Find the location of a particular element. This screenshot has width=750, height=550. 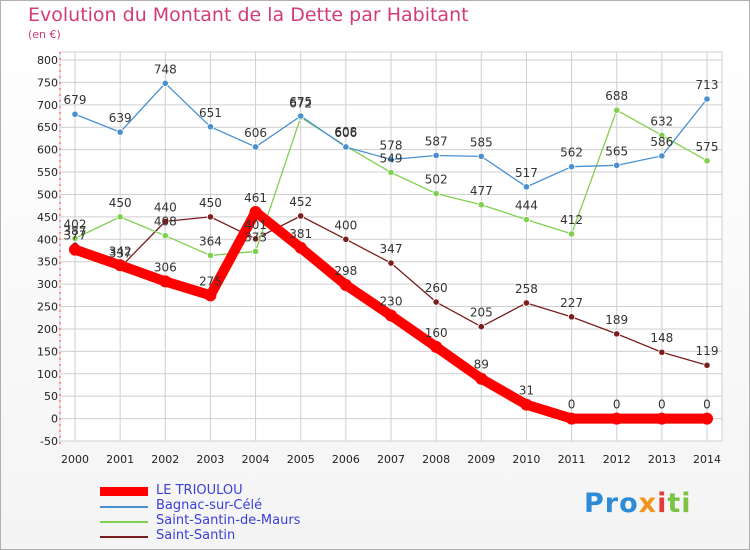

y-tick-label: 550 is located at coordinates (47, 172).